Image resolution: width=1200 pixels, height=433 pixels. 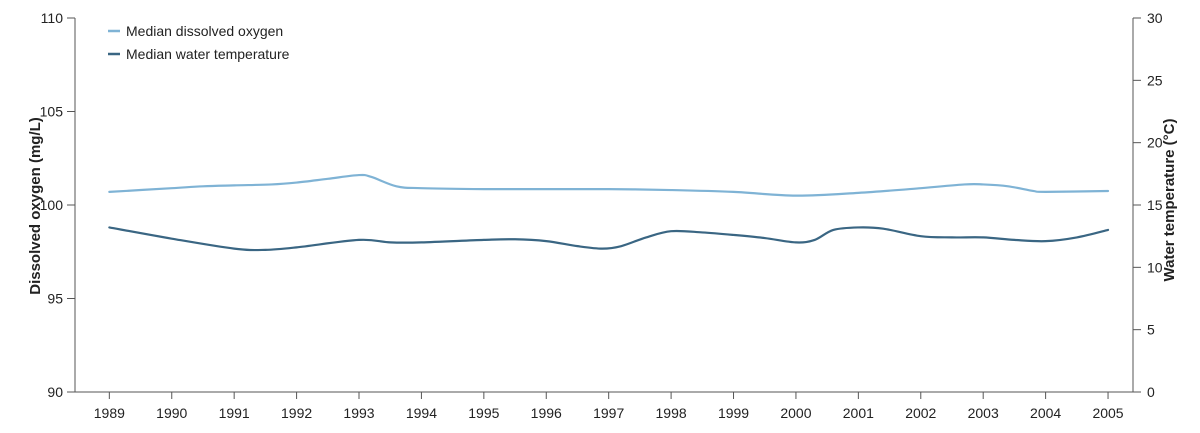 What do you see at coordinates (546, 413) in the screenshot?
I see `x-tick-label: 1996` at bounding box center [546, 413].